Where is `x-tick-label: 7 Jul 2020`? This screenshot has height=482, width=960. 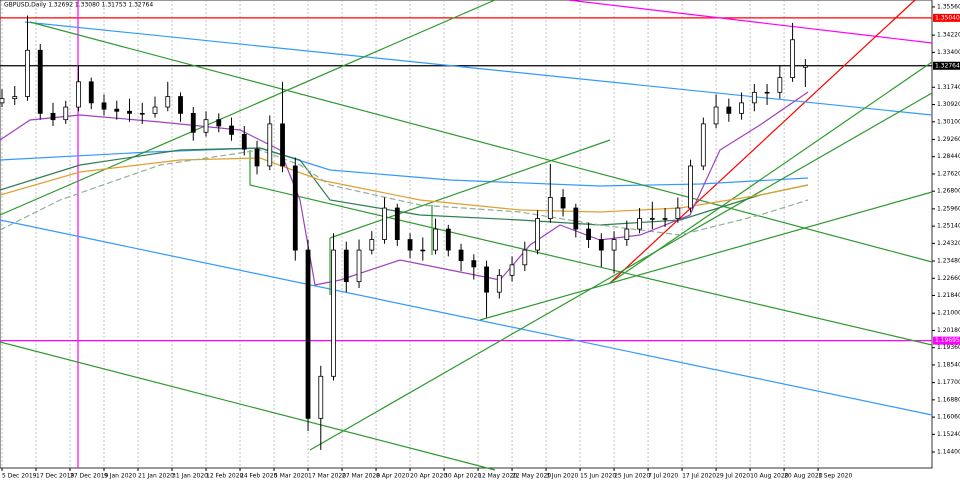
x-tick-label: 7 Jul 2020 is located at coordinates (663, 476).